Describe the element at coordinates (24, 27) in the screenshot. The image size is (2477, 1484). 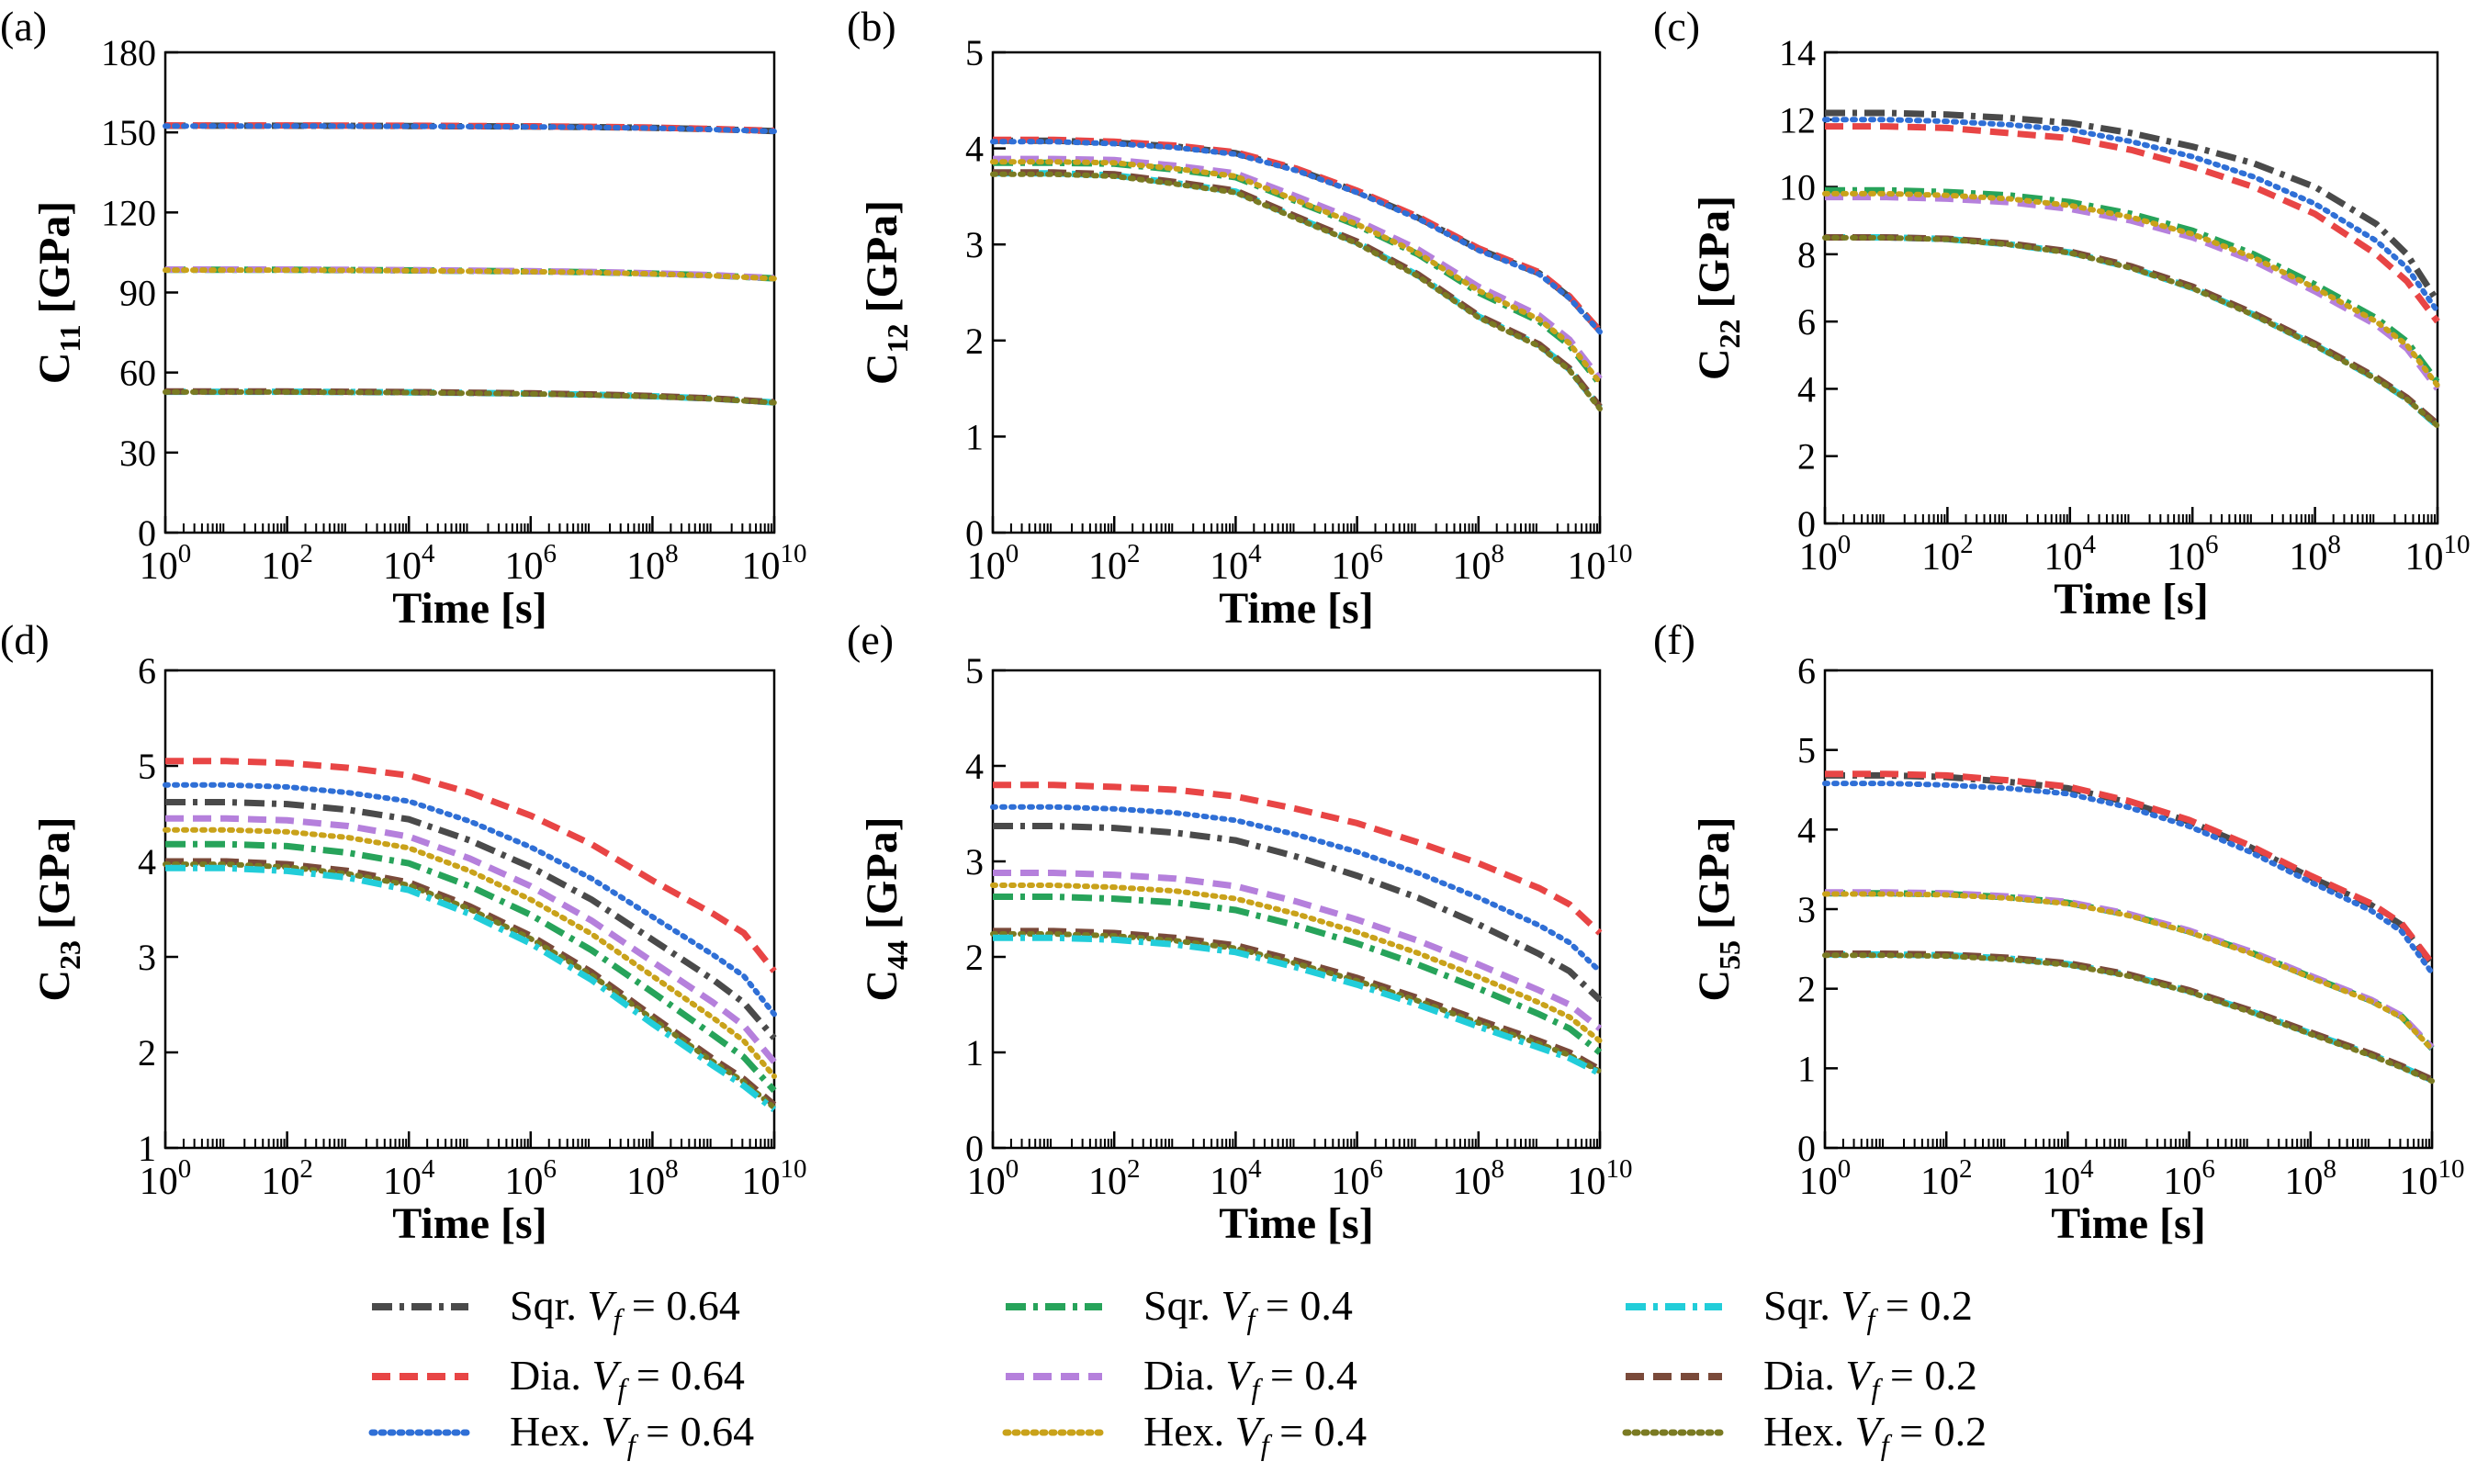
I see `panel-label: (a)` at that location.